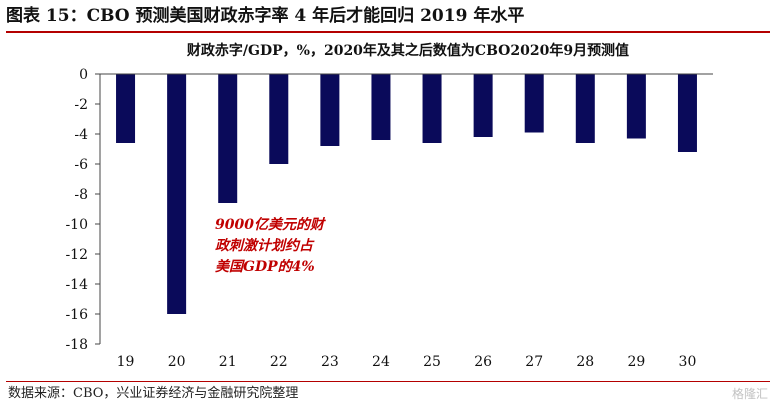 The height and width of the screenshot is (407, 776). Describe the element at coordinates (81, 135) in the screenshot. I see `y-tick-label: -4` at that location.